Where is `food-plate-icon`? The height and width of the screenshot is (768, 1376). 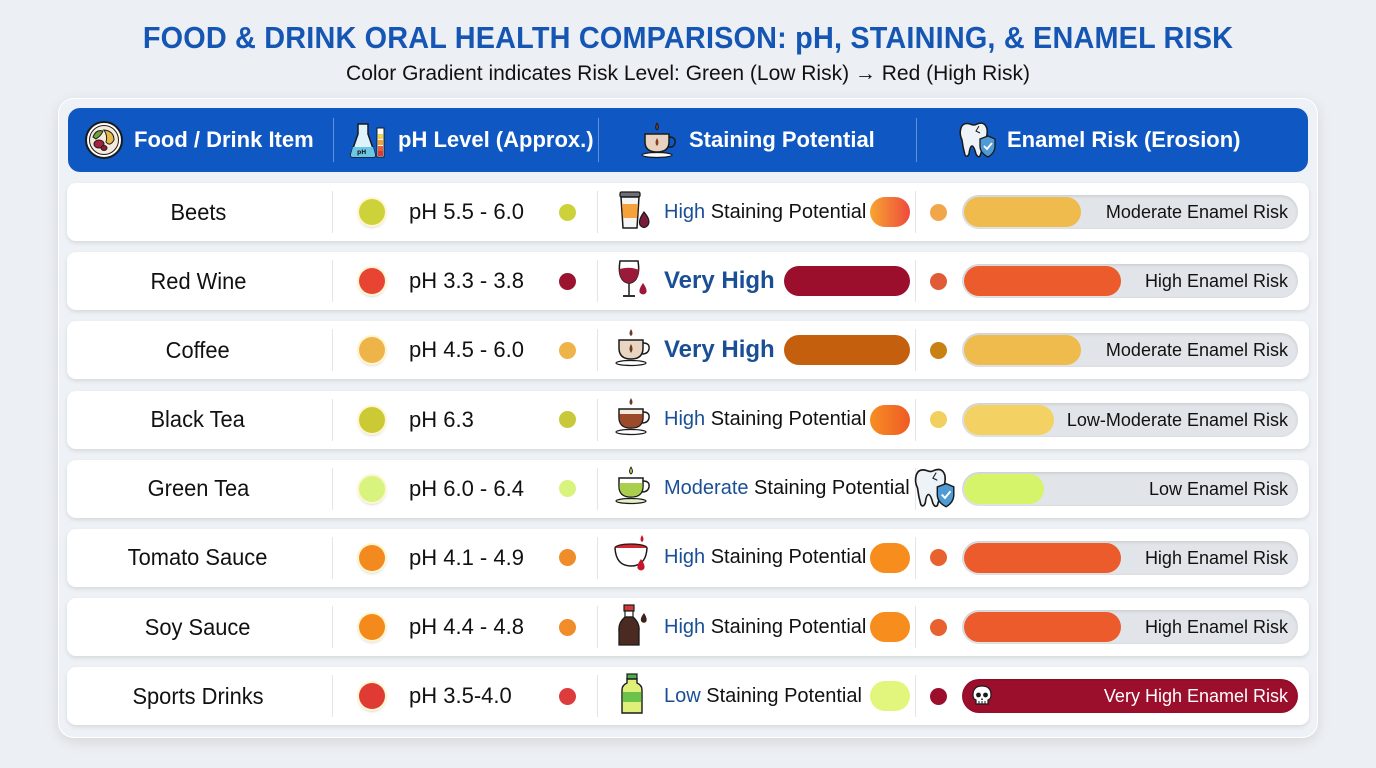
food-plate-icon is located at coordinates (104, 140).